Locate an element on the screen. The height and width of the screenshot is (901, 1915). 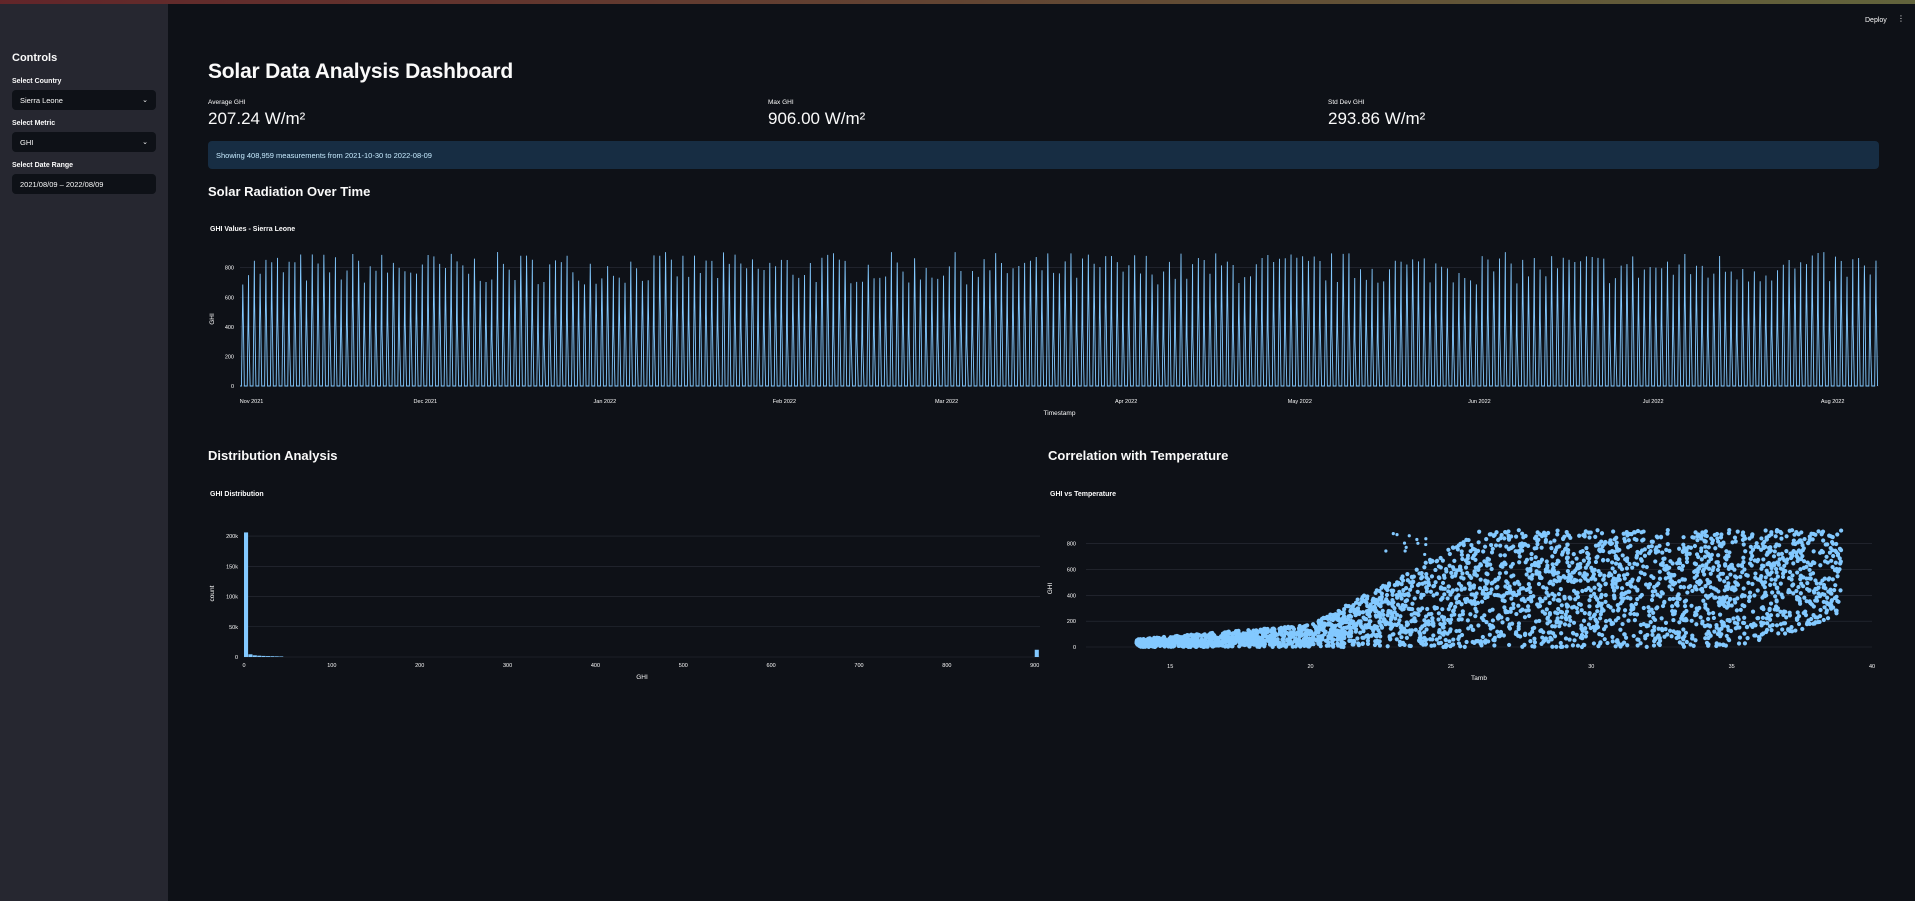
hist-x-tick: 0 is located at coordinates (243, 666).